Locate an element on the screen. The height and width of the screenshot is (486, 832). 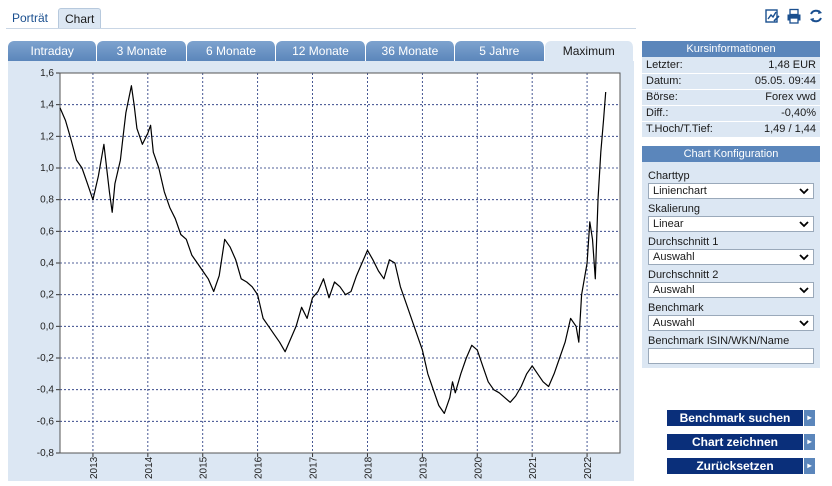
chart-zeichnen-button: Chart zeichnen ▸ is located at coordinates (741, 442).